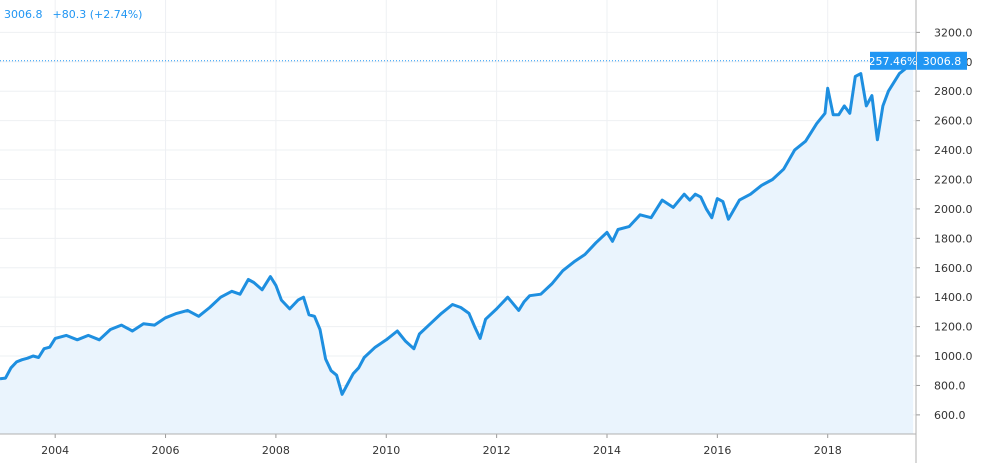 This screenshot has width=982, height=468. I want to click on header-legend: 3006.8 +80.3 (+2.74%), so click(78, 14).